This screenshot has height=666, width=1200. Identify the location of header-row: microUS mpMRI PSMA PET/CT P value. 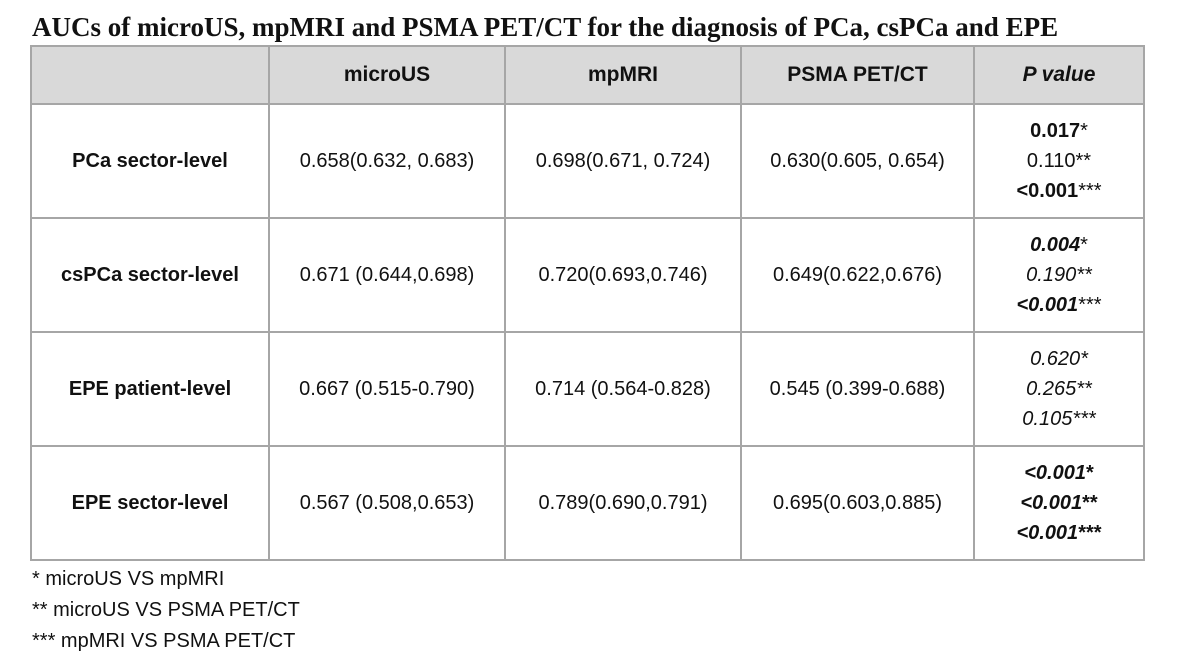
(587, 75).